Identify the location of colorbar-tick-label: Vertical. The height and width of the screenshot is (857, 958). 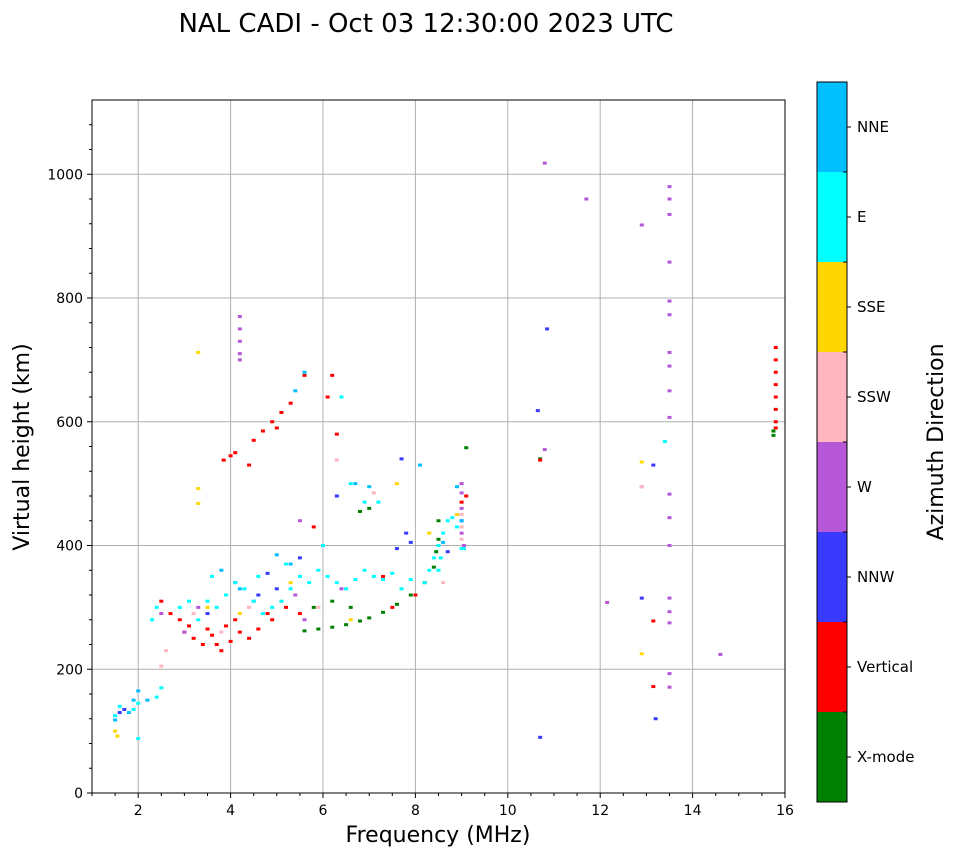
(885, 667).